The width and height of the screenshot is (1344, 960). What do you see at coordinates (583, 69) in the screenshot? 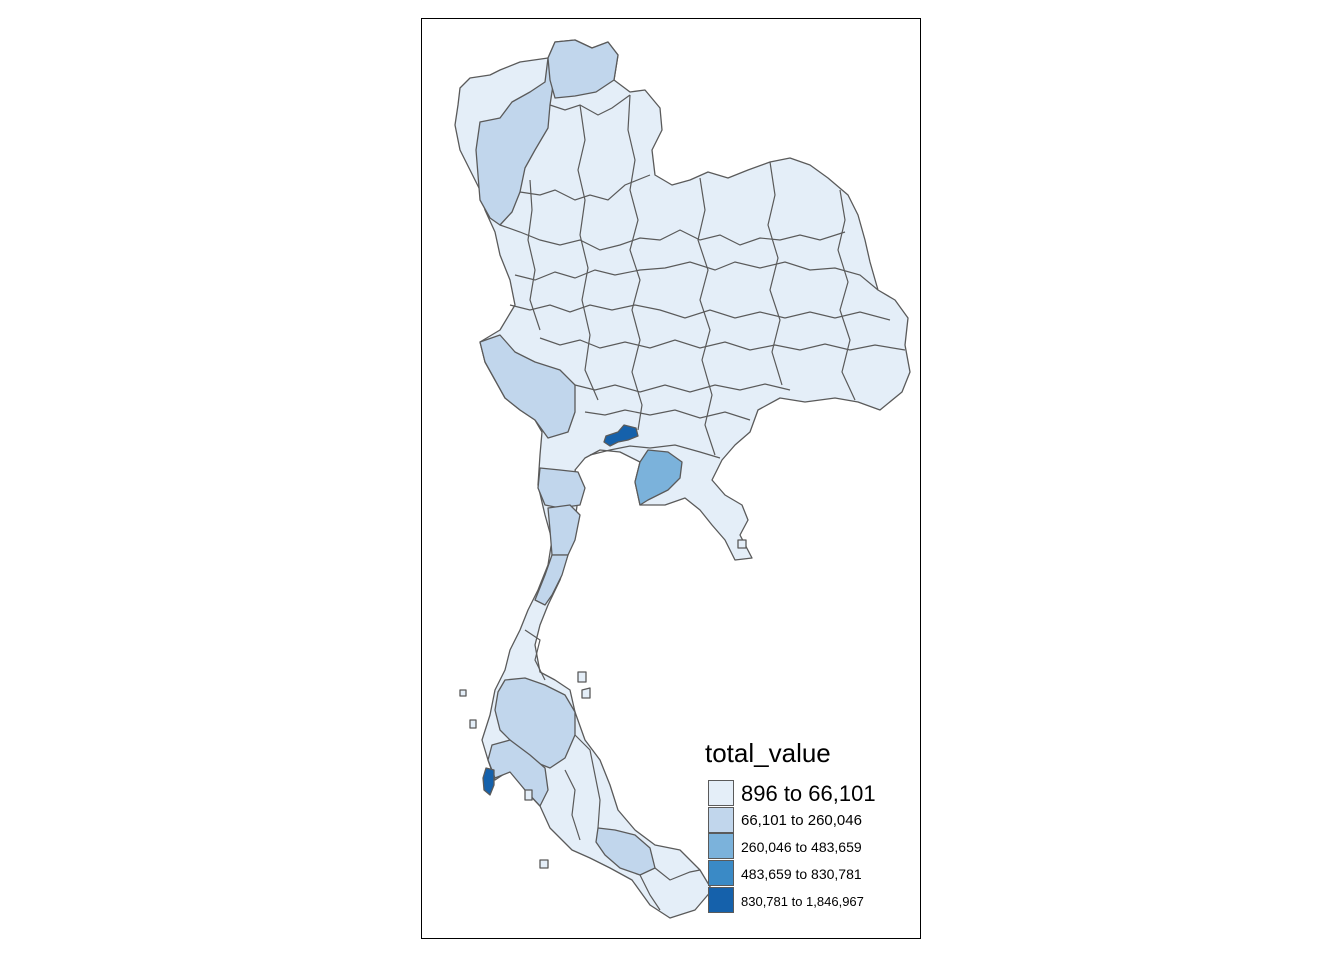
I see `province-north-chiang-rai` at bounding box center [583, 69].